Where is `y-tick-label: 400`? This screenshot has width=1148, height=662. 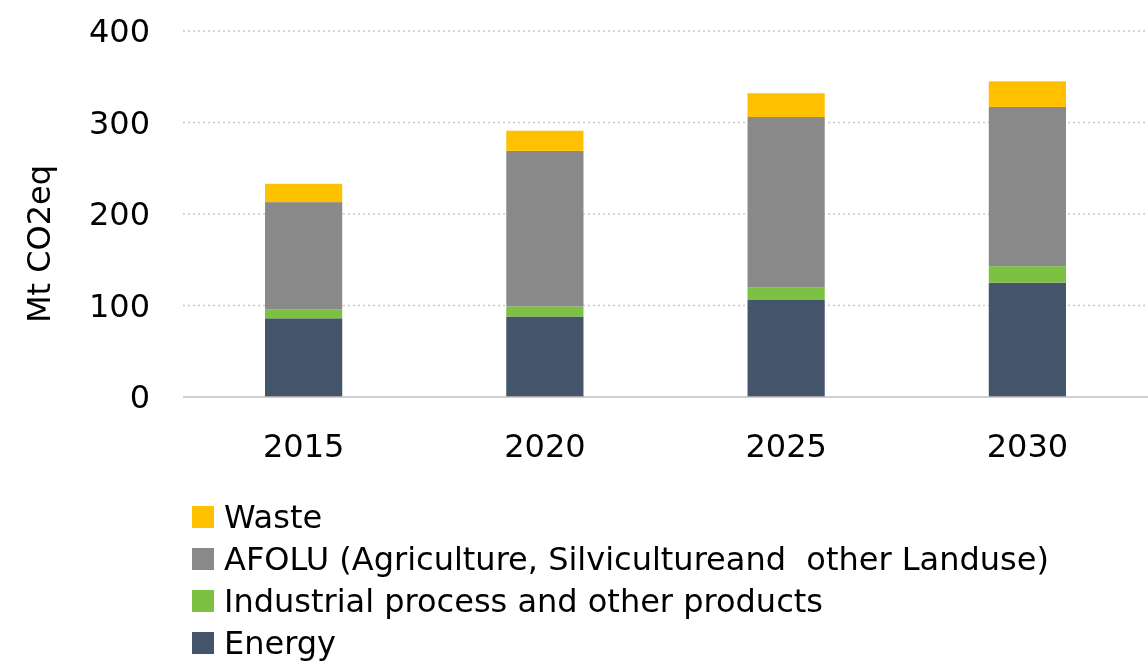
y-tick-label: 400 is located at coordinates (119, 31).